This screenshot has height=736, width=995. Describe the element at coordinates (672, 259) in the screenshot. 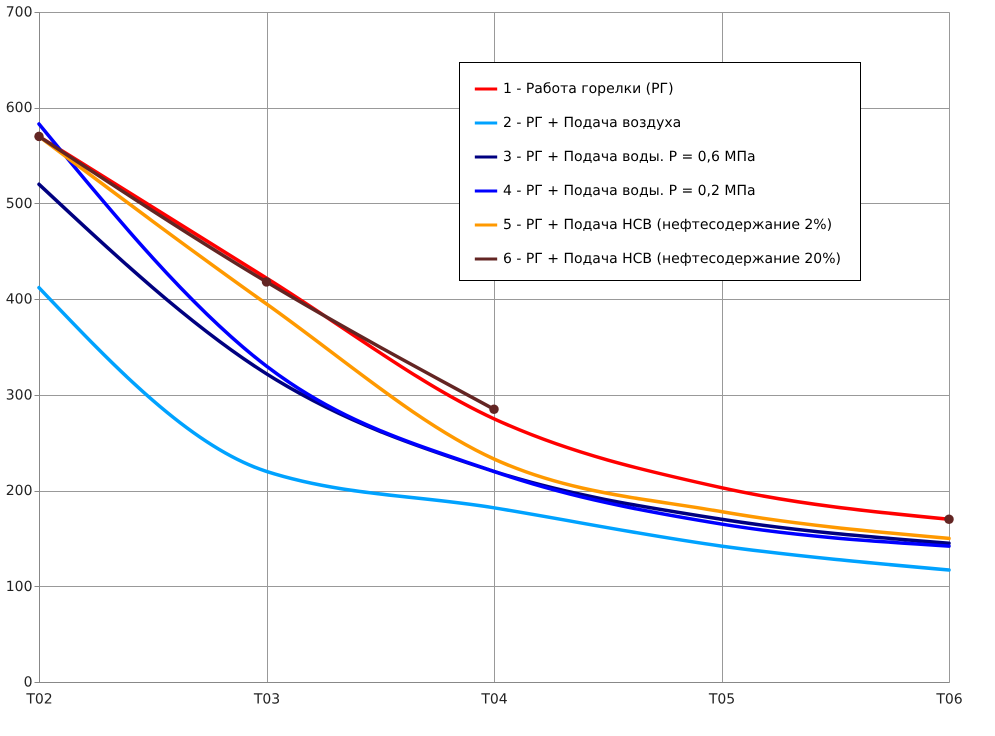

I see `legend-label: 6 - РГ + Подача НСВ (нефтесодержание 20%)` at that location.